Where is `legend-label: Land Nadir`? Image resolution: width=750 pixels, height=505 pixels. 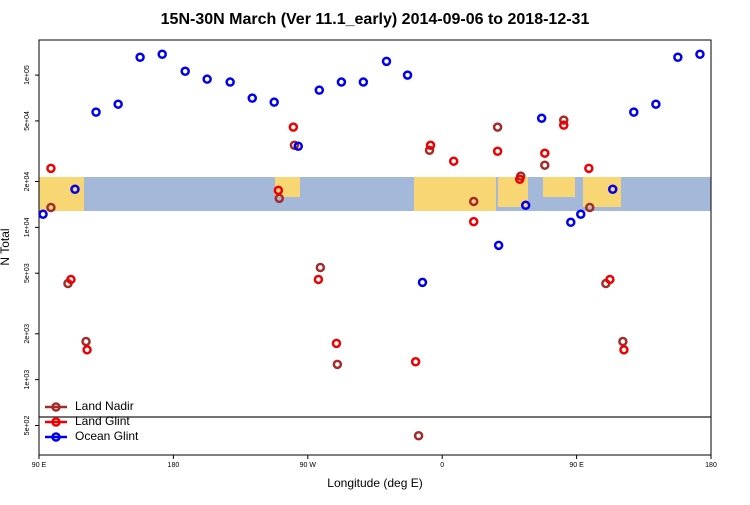 legend-label: Land Nadir is located at coordinates (104, 406).